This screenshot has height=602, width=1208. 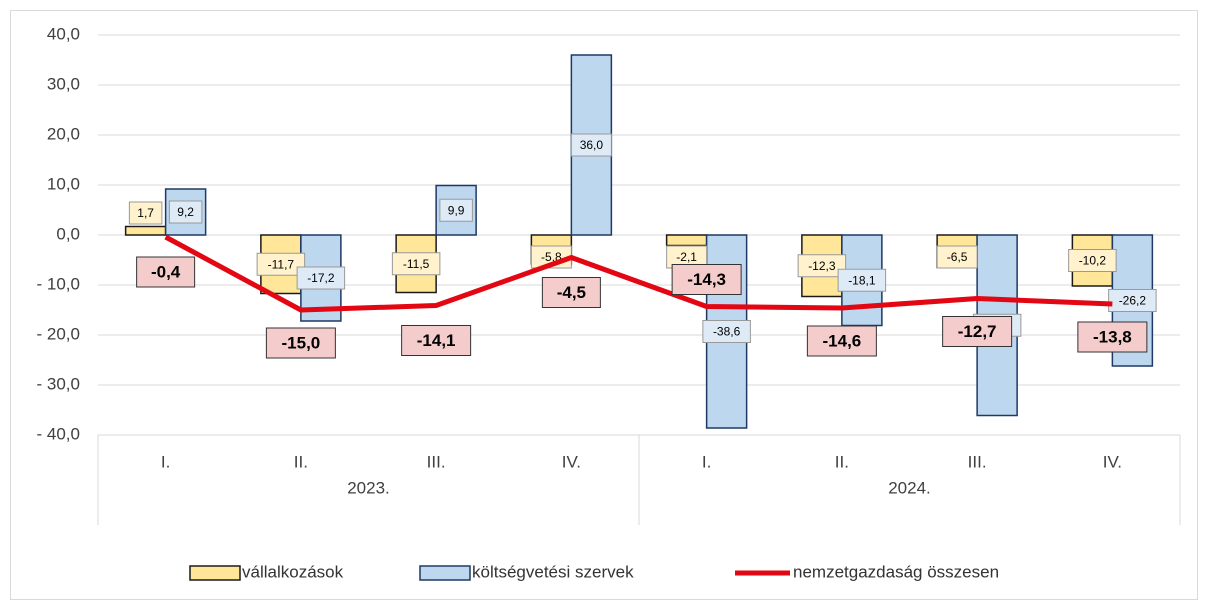 I want to click on data-label: 36,0, so click(x=591, y=145).